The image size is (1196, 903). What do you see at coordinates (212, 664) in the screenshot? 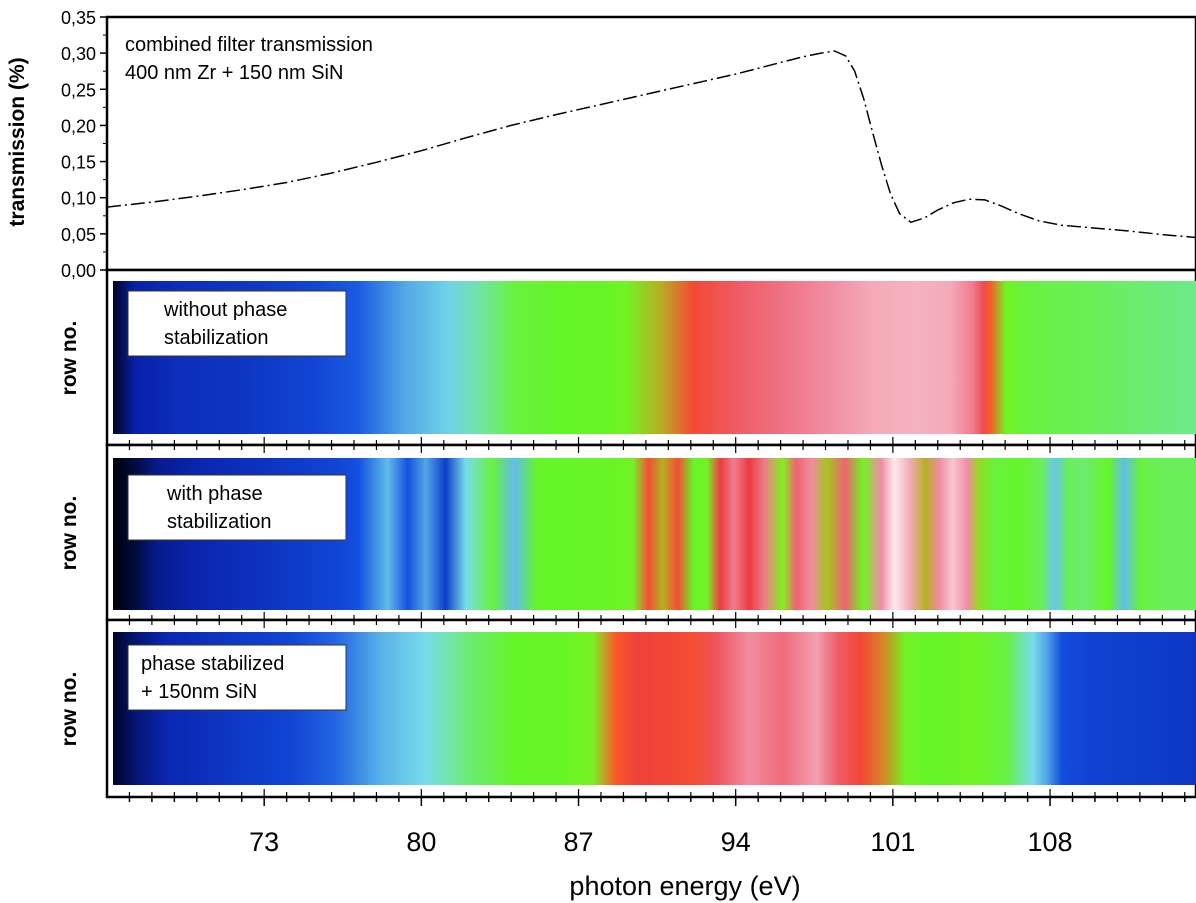
I see `label-line-1: phase stabilized` at bounding box center [212, 664].